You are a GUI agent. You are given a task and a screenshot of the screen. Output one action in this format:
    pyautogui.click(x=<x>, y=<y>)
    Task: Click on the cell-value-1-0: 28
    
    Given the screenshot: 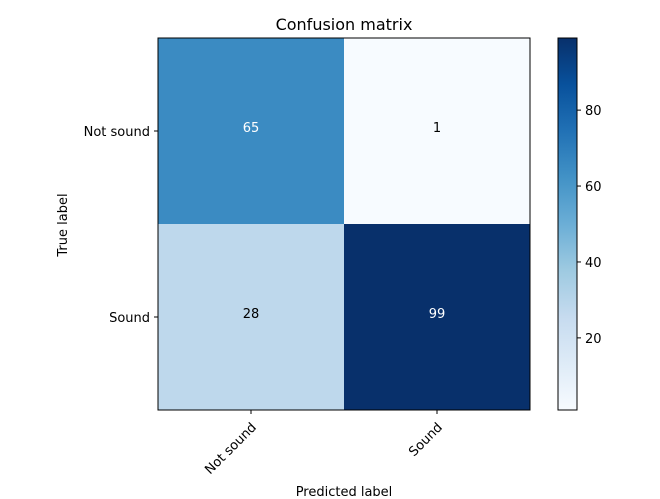 What is the action you would take?
    pyautogui.click(x=251, y=314)
    